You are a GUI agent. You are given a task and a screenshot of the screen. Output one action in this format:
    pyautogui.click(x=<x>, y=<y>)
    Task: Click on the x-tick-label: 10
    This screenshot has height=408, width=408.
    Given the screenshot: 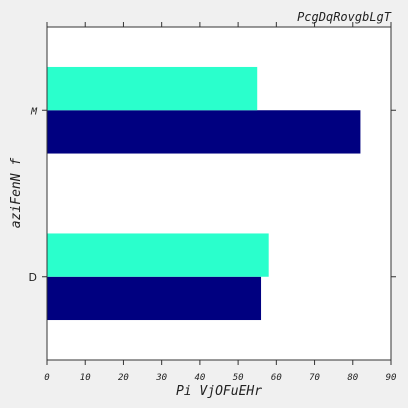 What is the action you would take?
    pyautogui.click(x=85, y=378)
    